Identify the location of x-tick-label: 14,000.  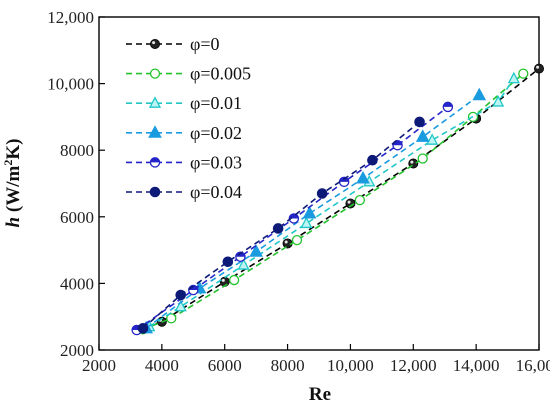
(476, 365).